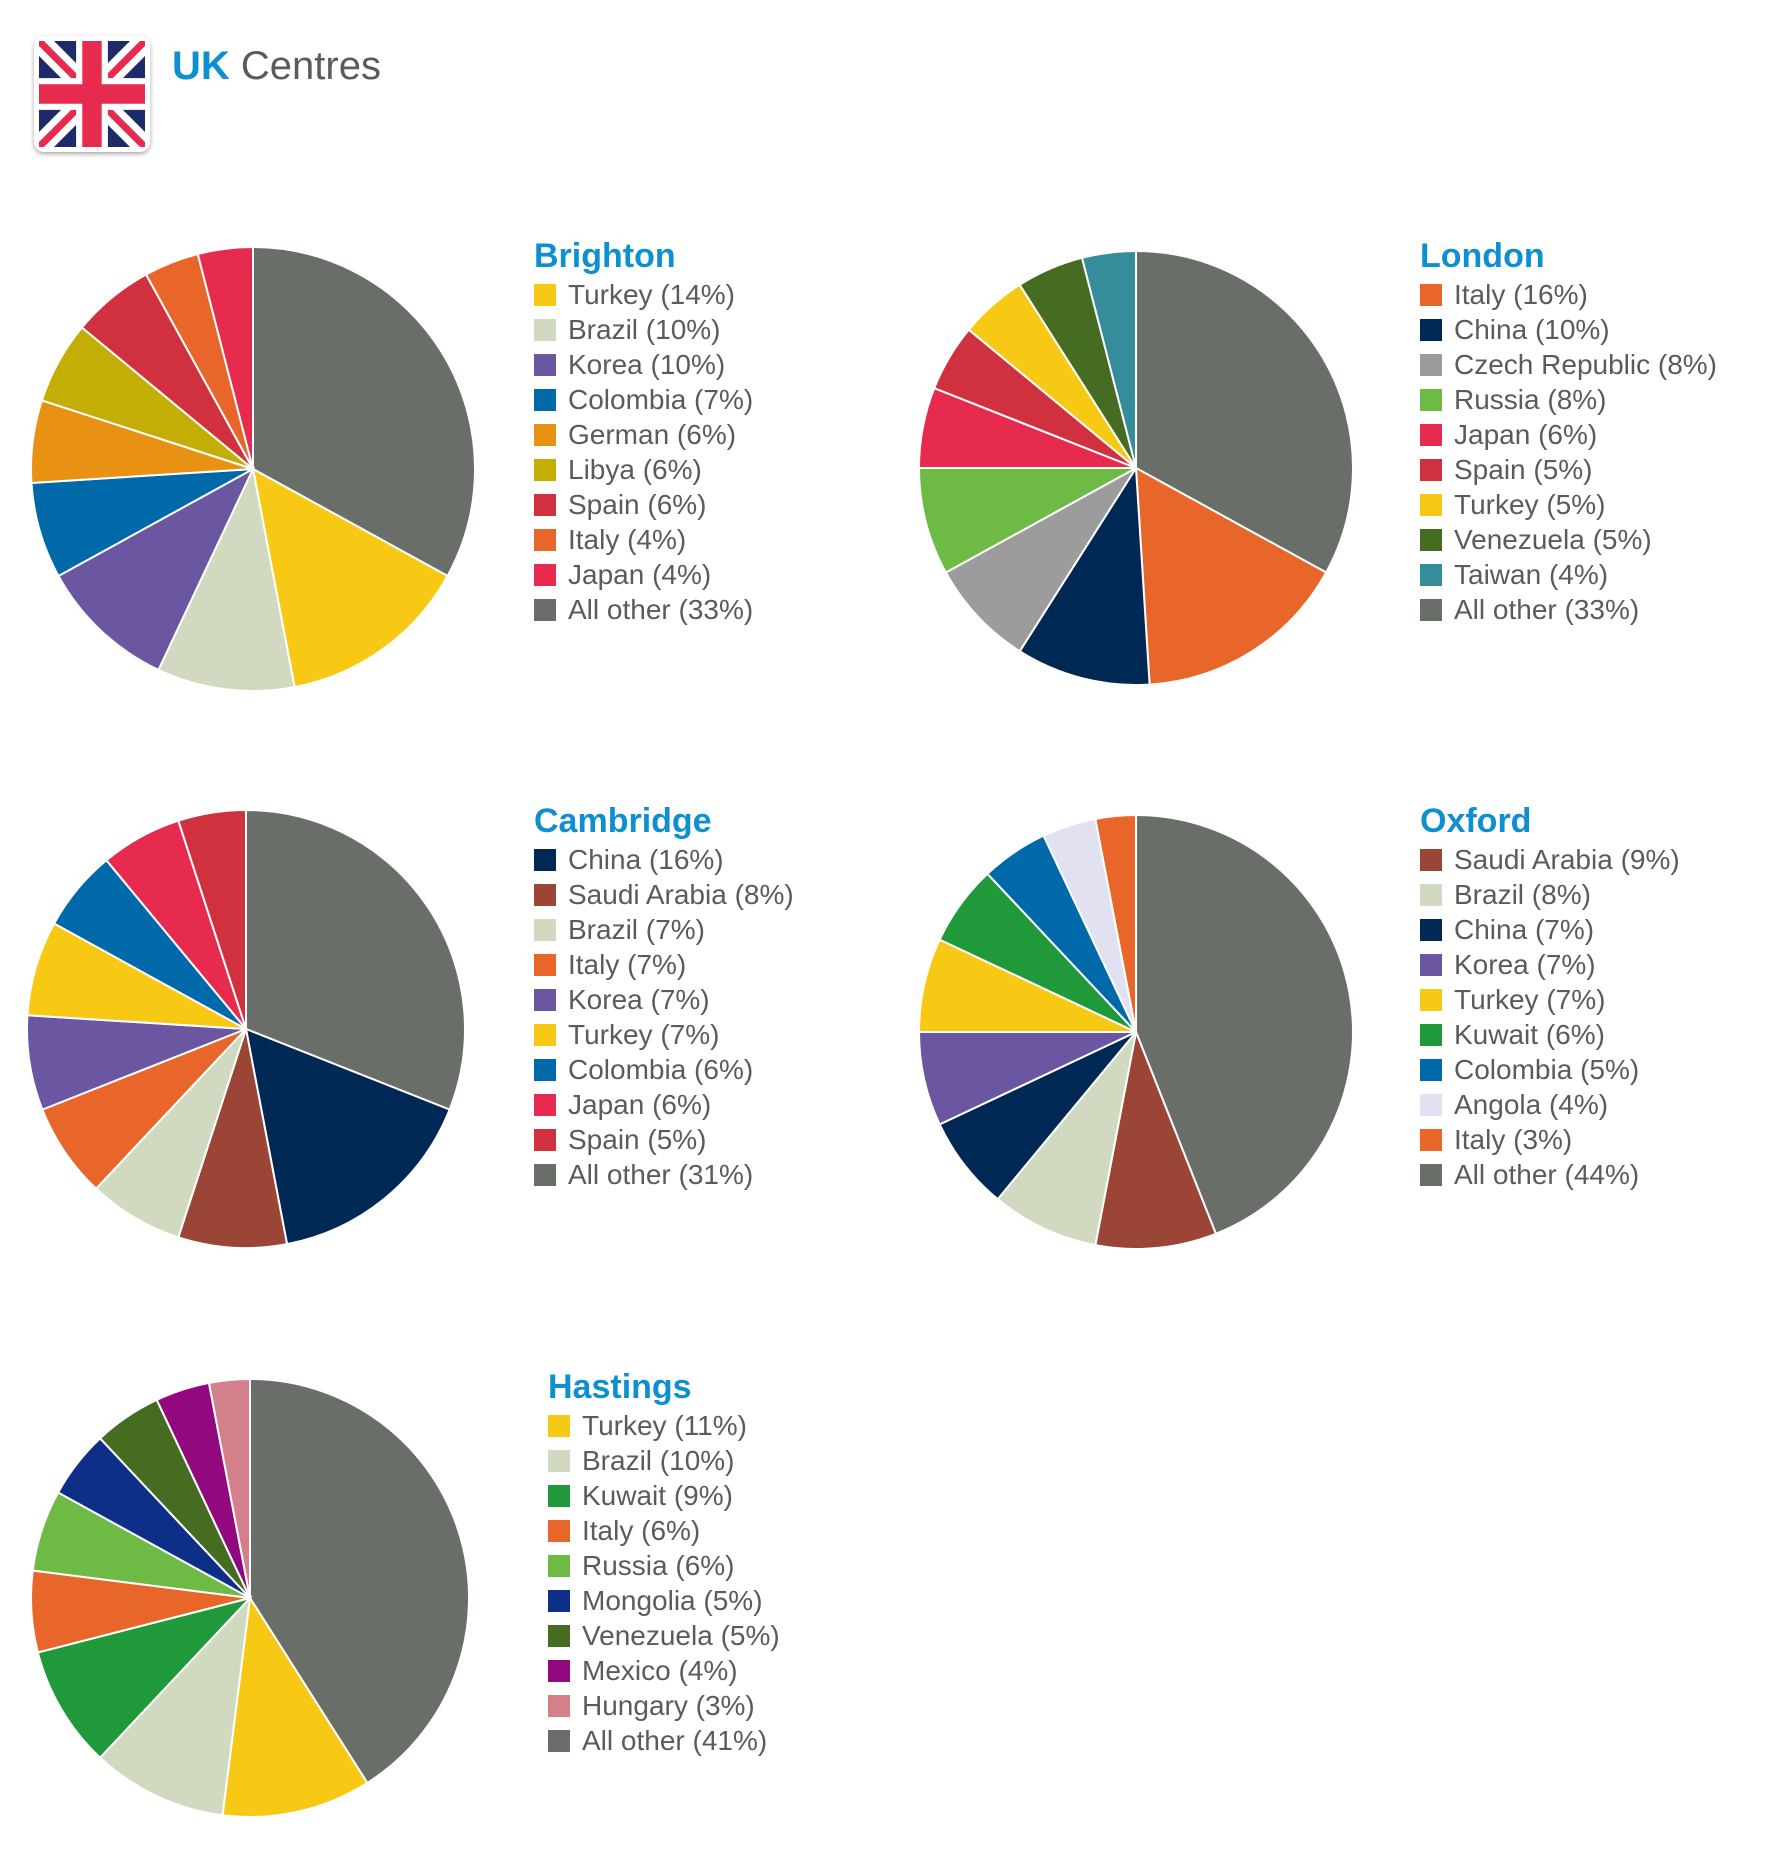  I want to click on legend-item-italy: Italy (3%), so click(1550, 1139).